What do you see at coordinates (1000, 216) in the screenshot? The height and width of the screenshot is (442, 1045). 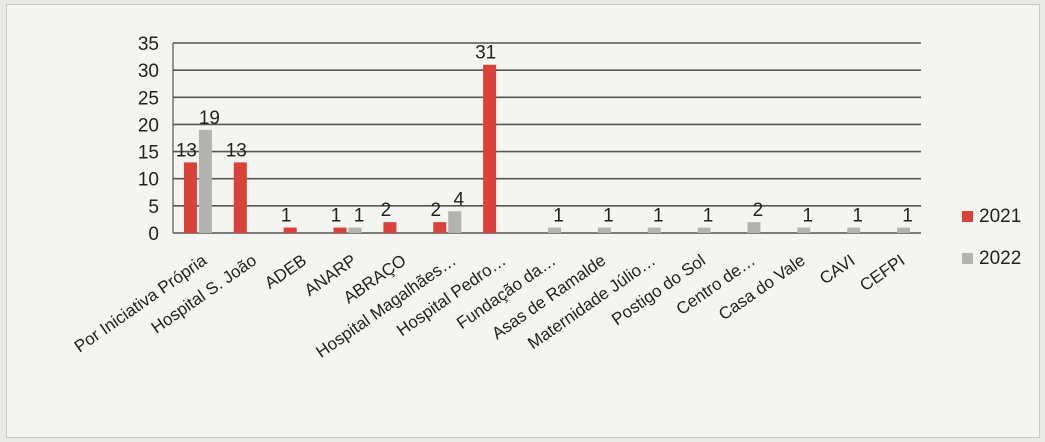 I see `legend-label: 2021` at bounding box center [1000, 216].